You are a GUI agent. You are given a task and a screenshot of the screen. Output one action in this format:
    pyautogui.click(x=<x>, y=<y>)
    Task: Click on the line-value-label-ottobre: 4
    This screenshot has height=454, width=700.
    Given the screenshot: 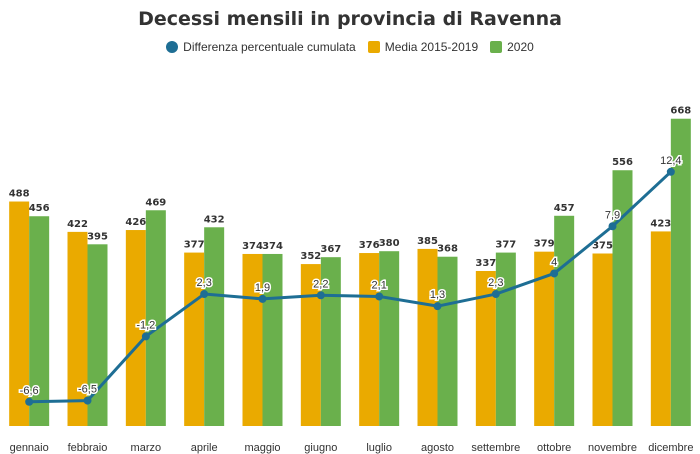 What is the action you would take?
    pyautogui.click(x=554, y=262)
    